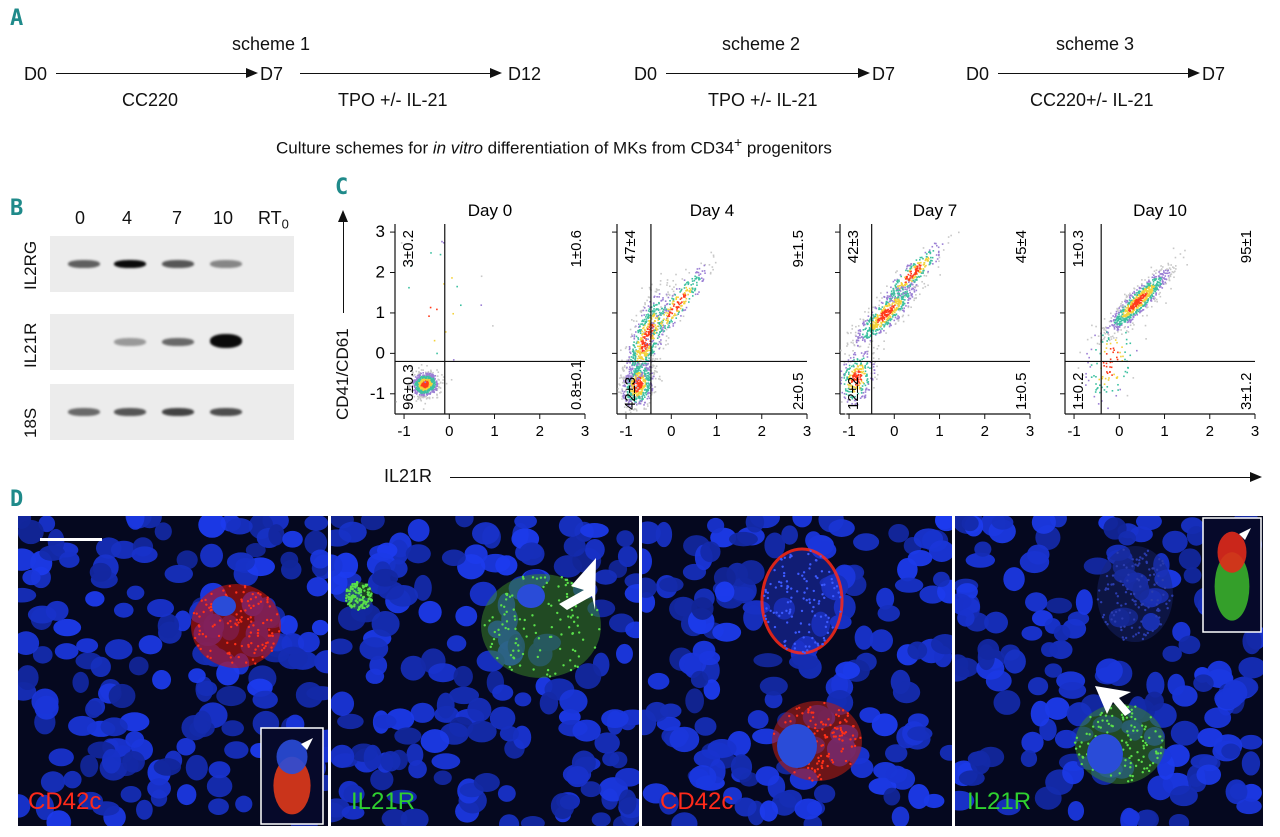 This screenshot has width=1280, height=837. Describe the element at coordinates (630, 246) in the screenshot. I see `quadrant-ul: 47±4` at that location.